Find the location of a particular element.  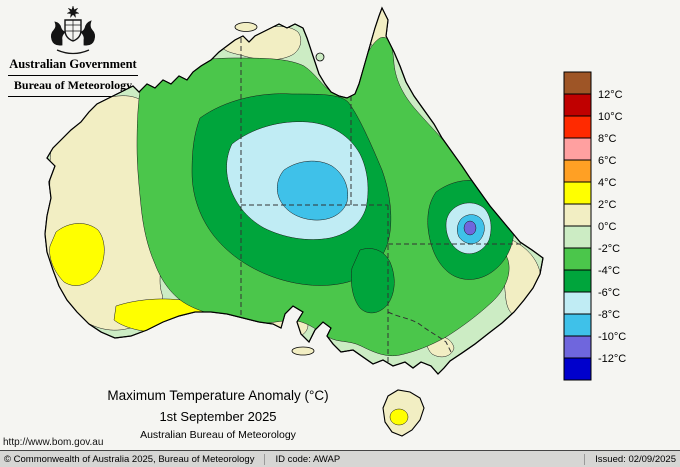

emu-icon is located at coordinates (88, 33).